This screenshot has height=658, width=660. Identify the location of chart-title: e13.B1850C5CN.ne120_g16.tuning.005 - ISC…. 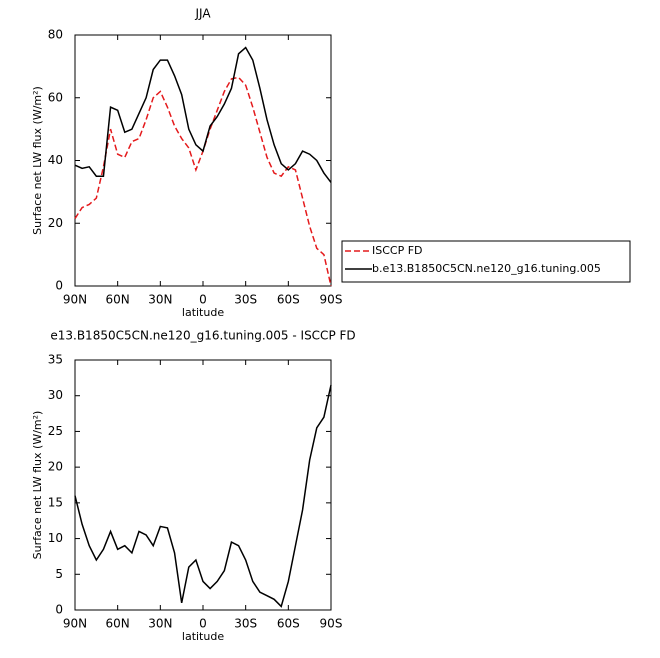
(202, 336).